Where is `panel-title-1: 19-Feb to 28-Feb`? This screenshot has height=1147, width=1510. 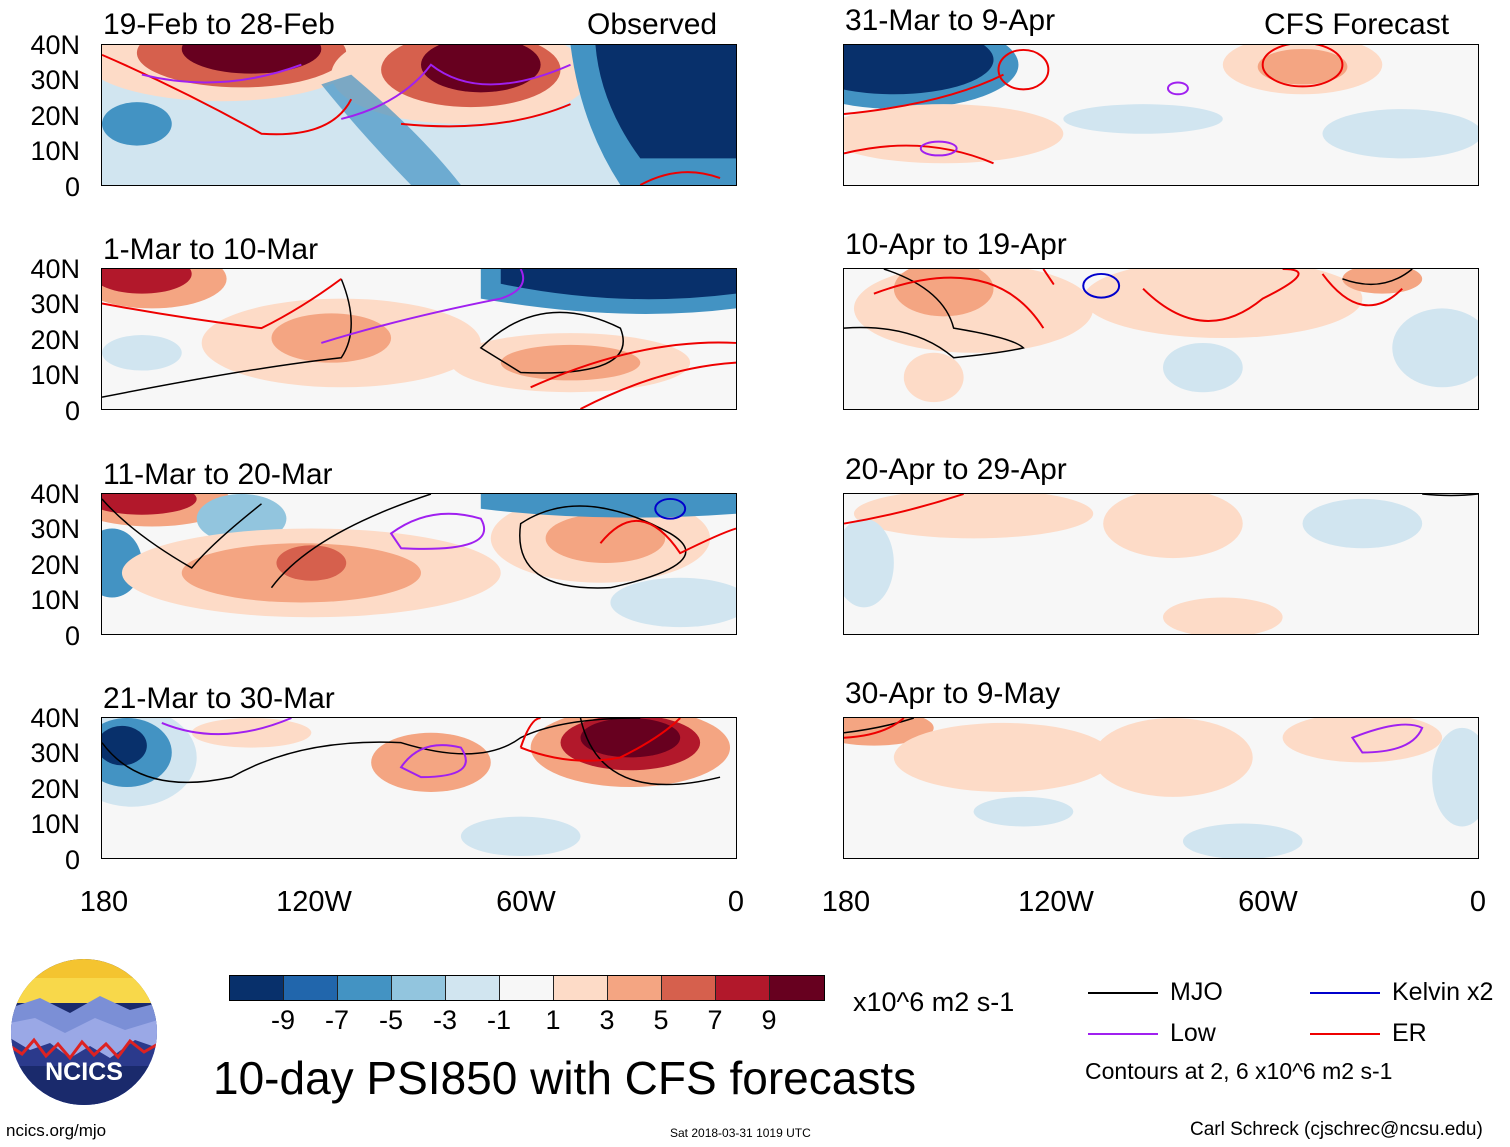 panel-title-1: 19-Feb to 28-Feb is located at coordinates (219, 24).